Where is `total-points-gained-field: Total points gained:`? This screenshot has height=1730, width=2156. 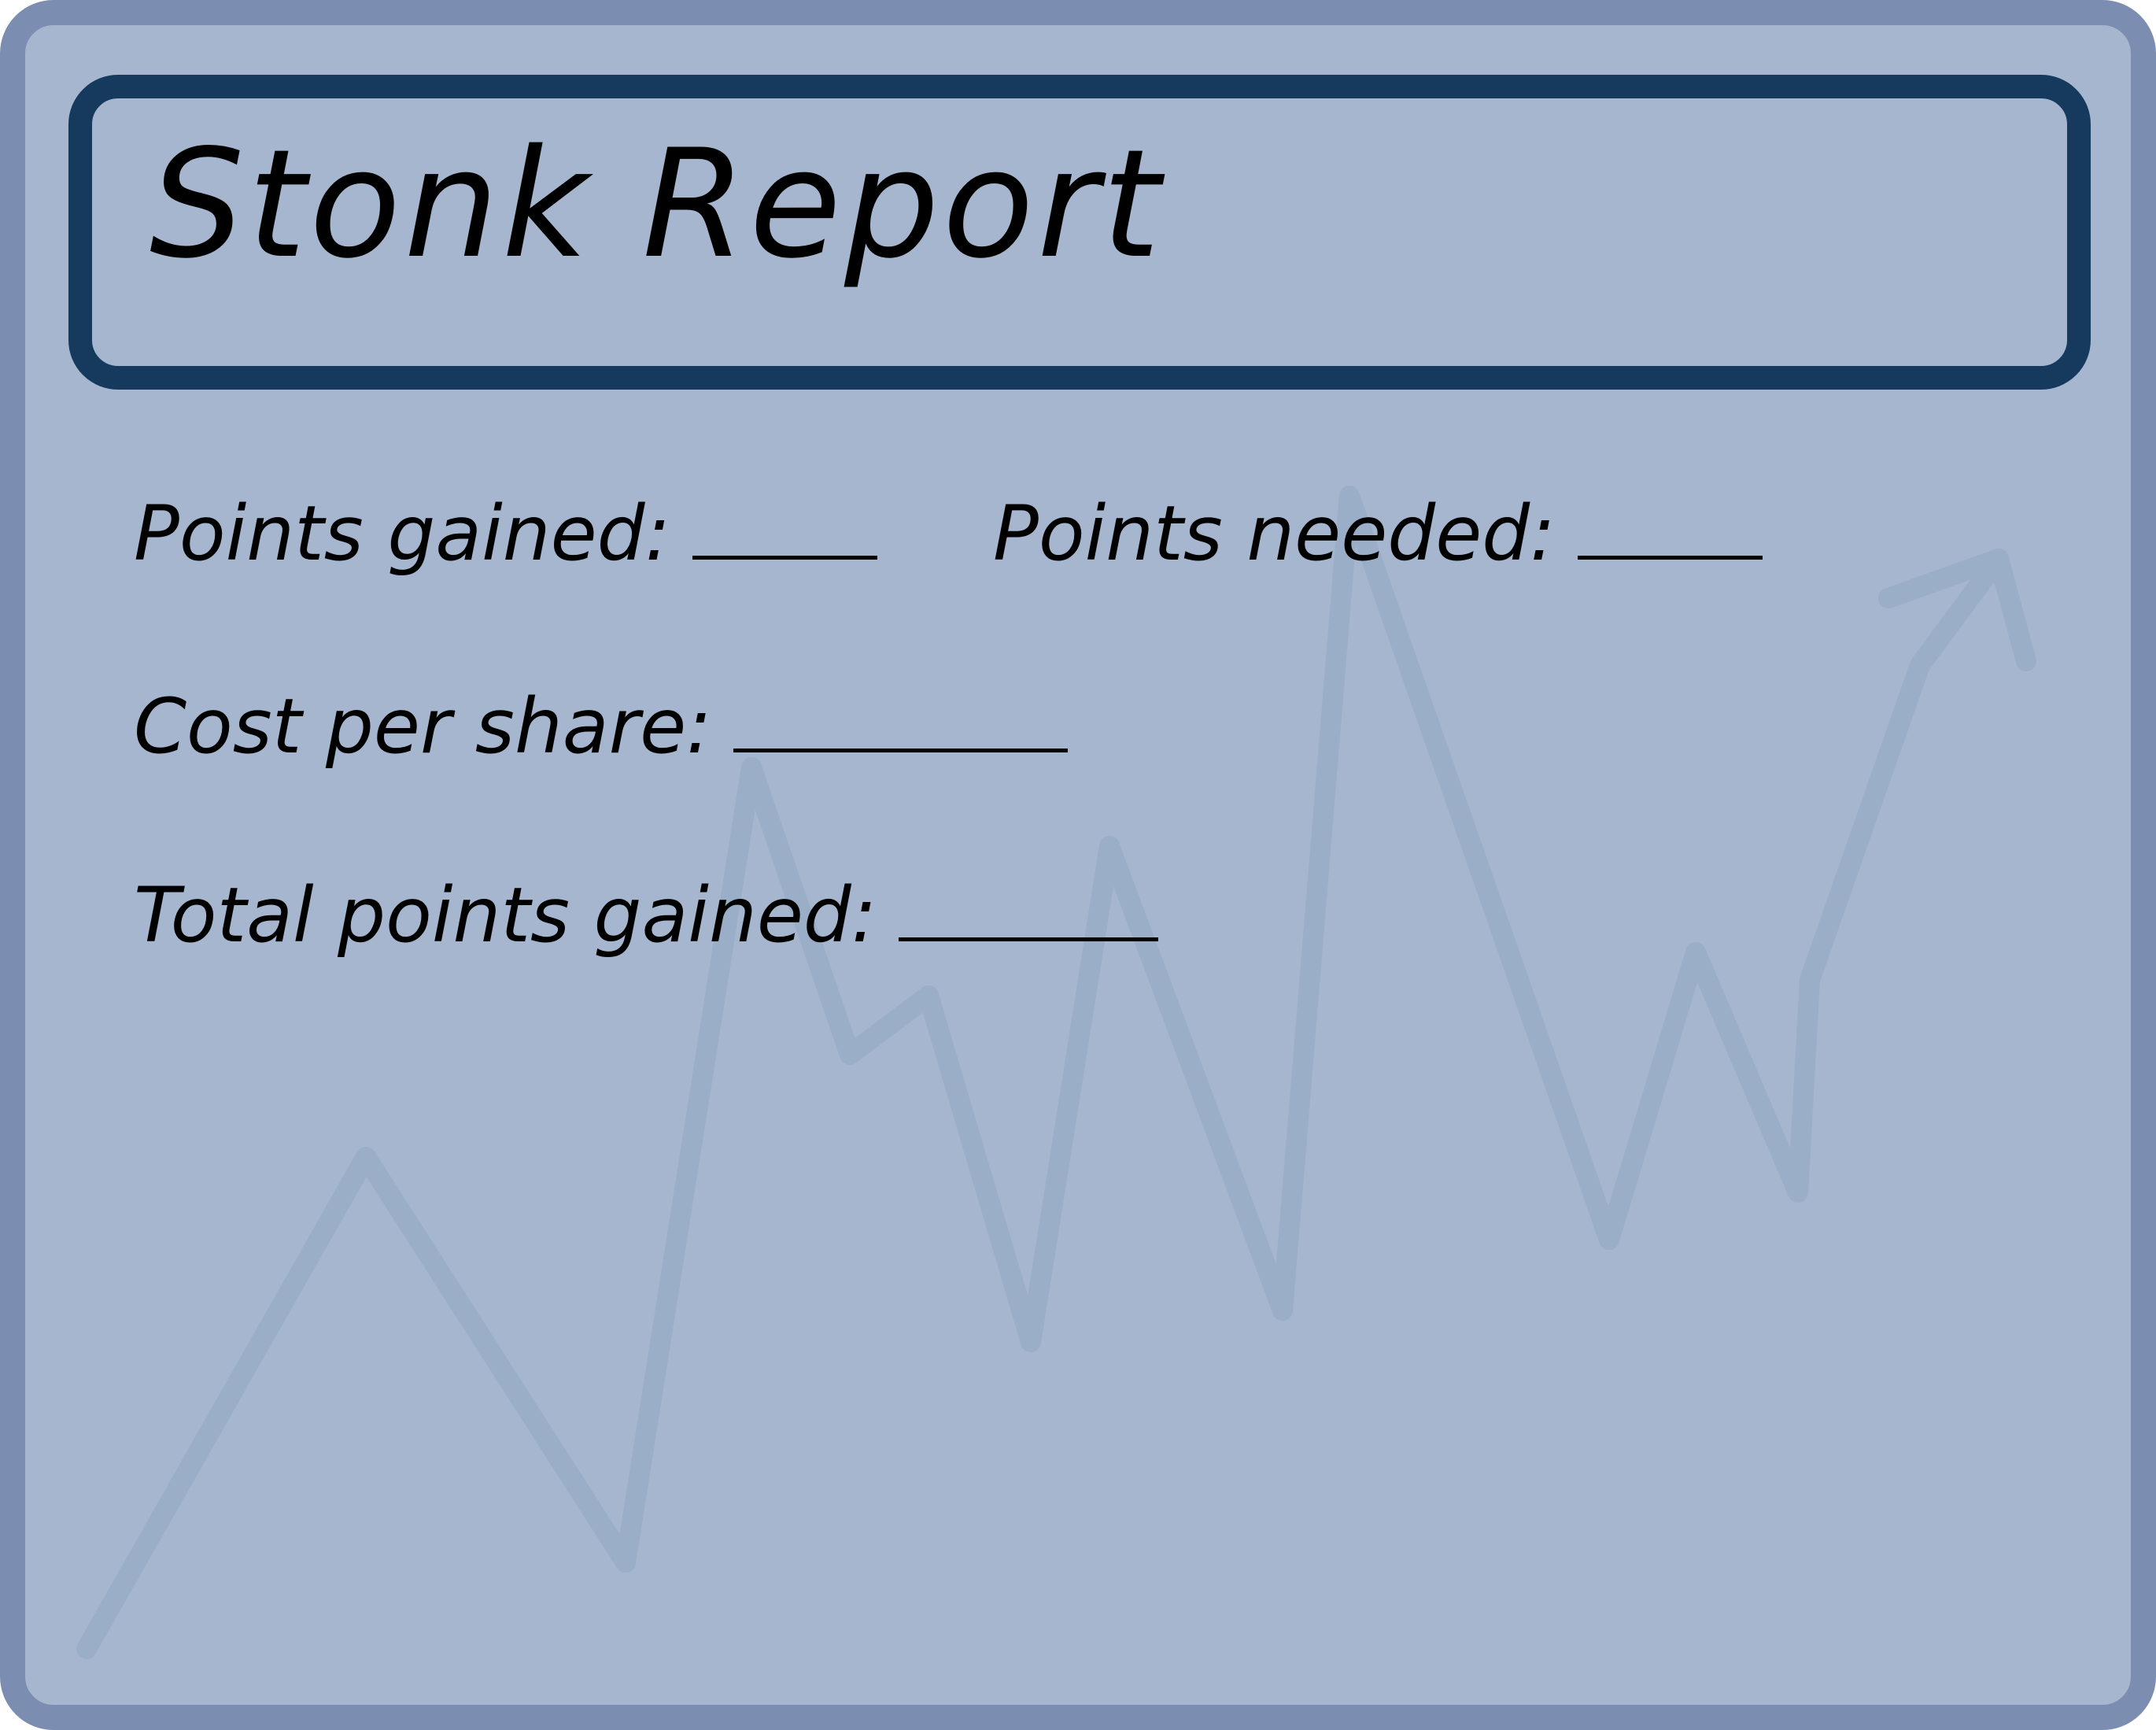
total-points-gained-field: Total points gained: is located at coordinates (646, 915).